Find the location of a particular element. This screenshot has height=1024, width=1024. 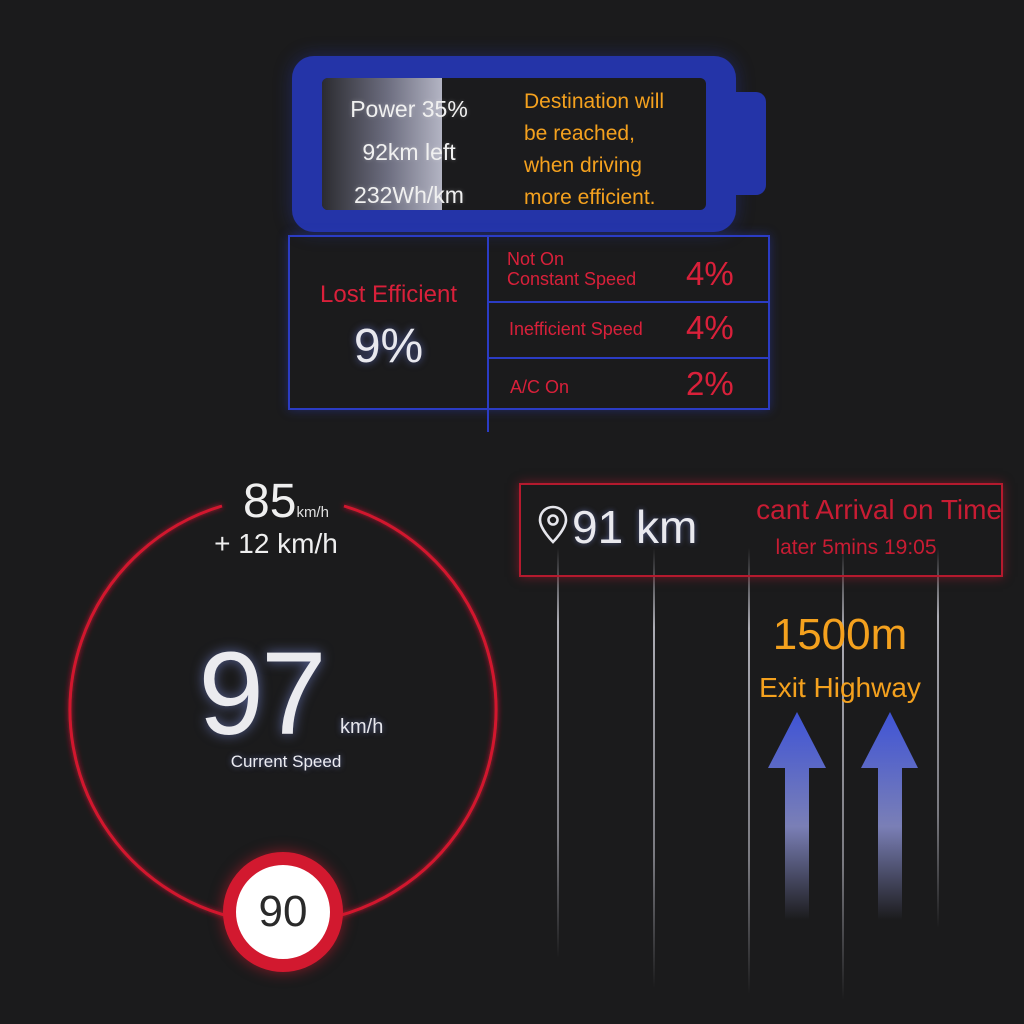

efficiency-item-label: Inefficient Speed is located at coordinates (576, 329).